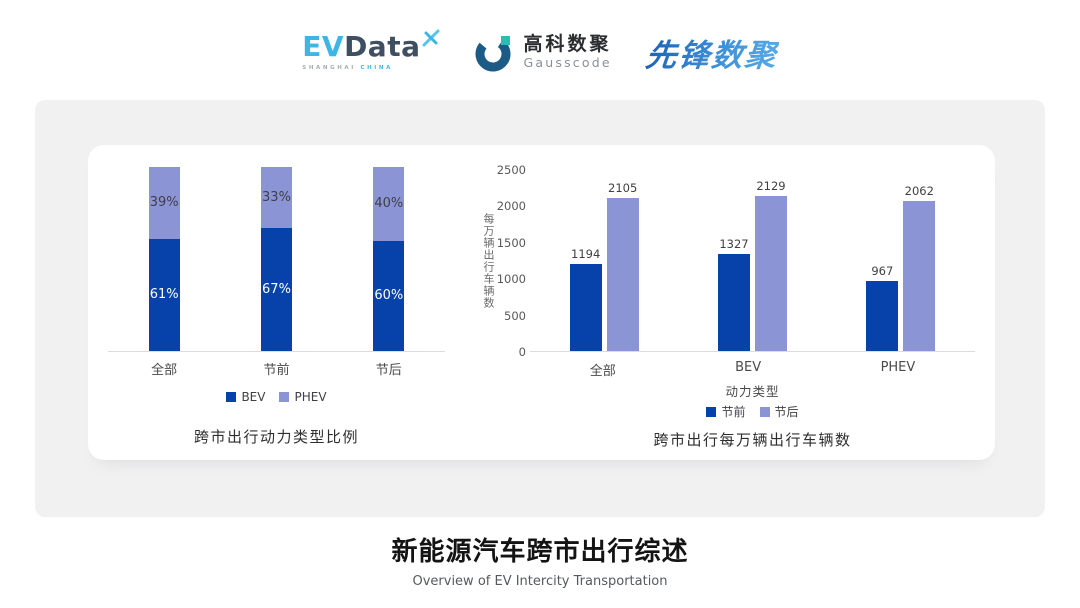 This screenshot has width=1080, height=608. I want to click on bar-column: 2105, so click(622, 265).